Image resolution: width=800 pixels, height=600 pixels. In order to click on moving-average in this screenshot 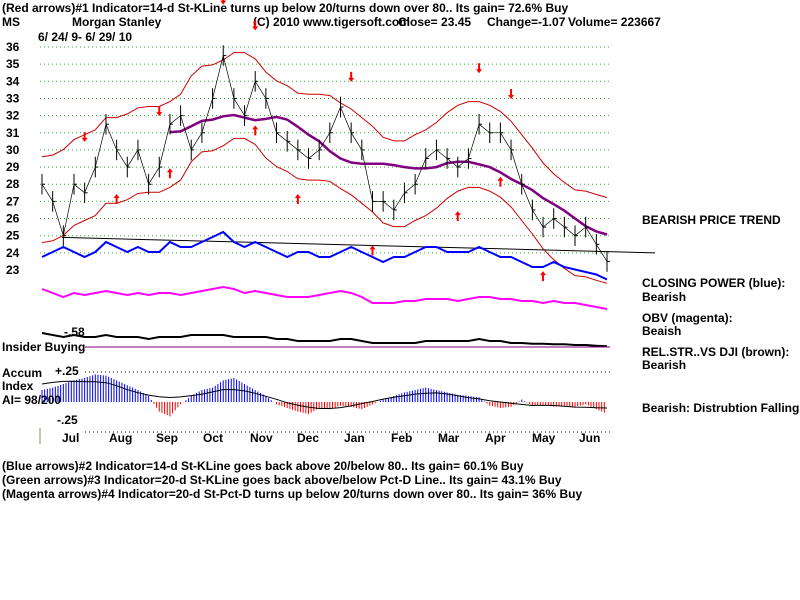, I will do `click(388, 174)`.